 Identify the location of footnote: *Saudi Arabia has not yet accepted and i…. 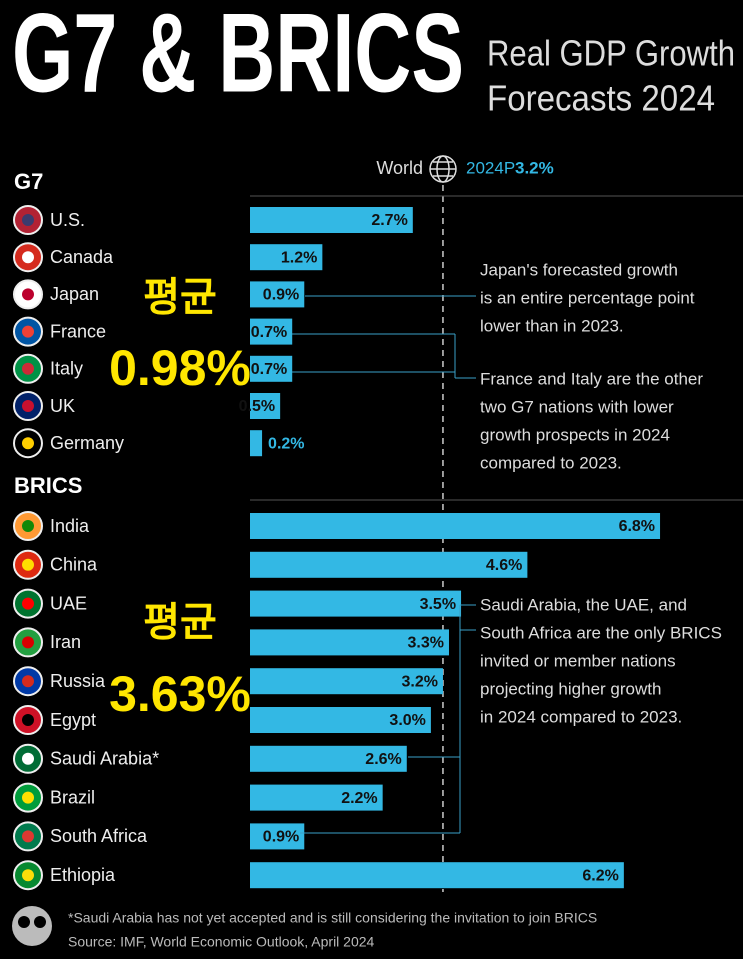
(332, 918).